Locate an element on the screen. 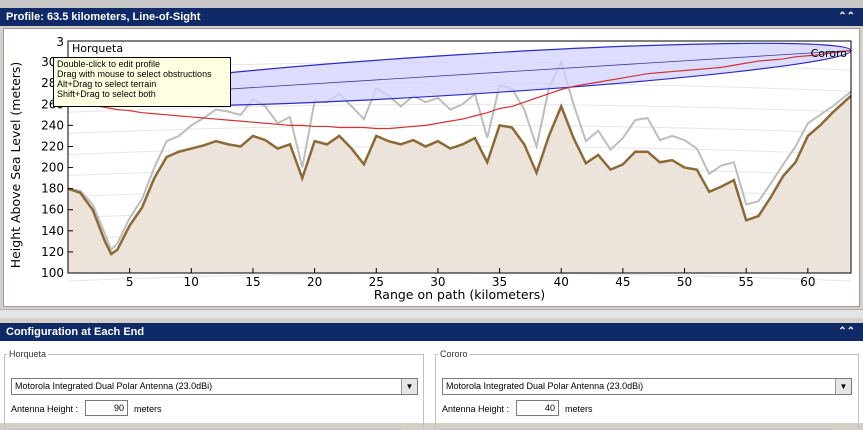 The image size is (863, 430). x-tick-label: 45 is located at coordinates (622, 282).